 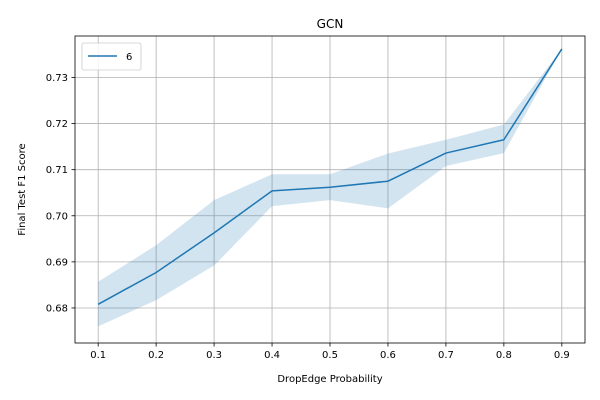 I want to click on x-tick-label: 0.9, so click(x=562, y=355).